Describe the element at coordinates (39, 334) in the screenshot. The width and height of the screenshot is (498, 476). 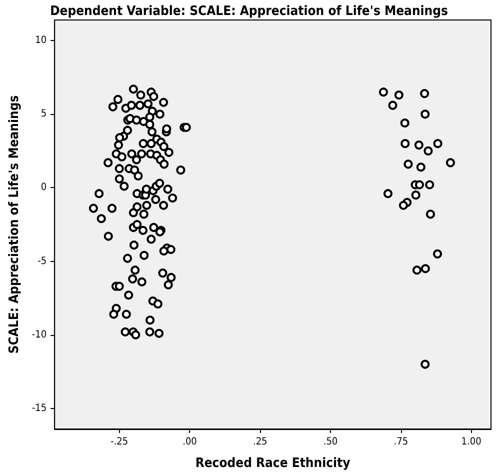
I see `y-tick-label: -10` at that location.